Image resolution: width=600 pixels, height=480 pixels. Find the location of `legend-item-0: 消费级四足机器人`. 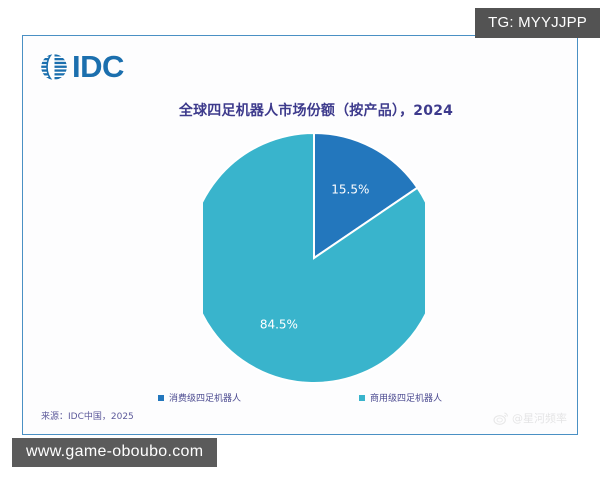

legend-item-0: 消费级四足机器人 is located at coordinates (199, 397).